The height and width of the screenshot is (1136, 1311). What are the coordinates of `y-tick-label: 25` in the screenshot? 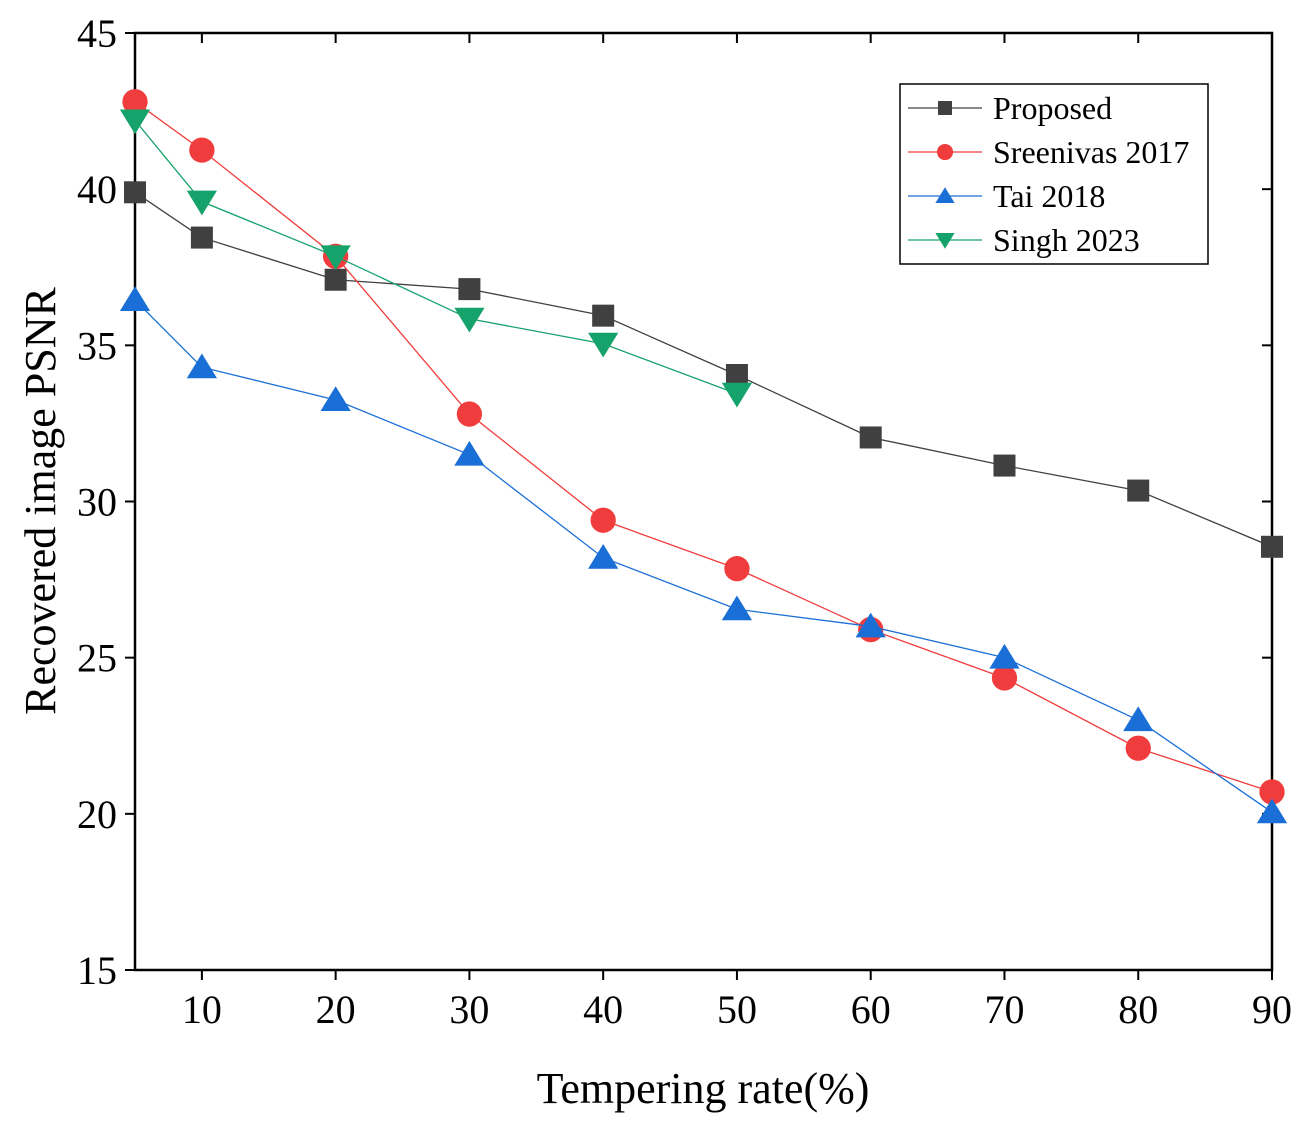 It's located at (97, 658).